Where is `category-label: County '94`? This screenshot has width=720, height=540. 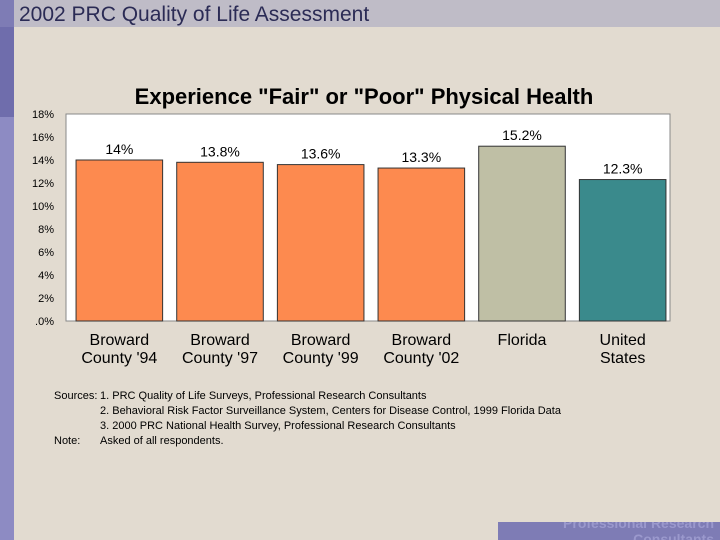
category-label: County '94 is located at coordinates (119, 358).